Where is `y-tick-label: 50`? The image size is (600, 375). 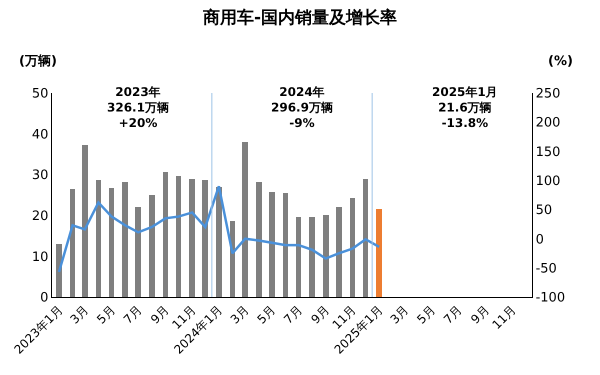 y-tick-label: 50 is located at coordinates (40, 94).